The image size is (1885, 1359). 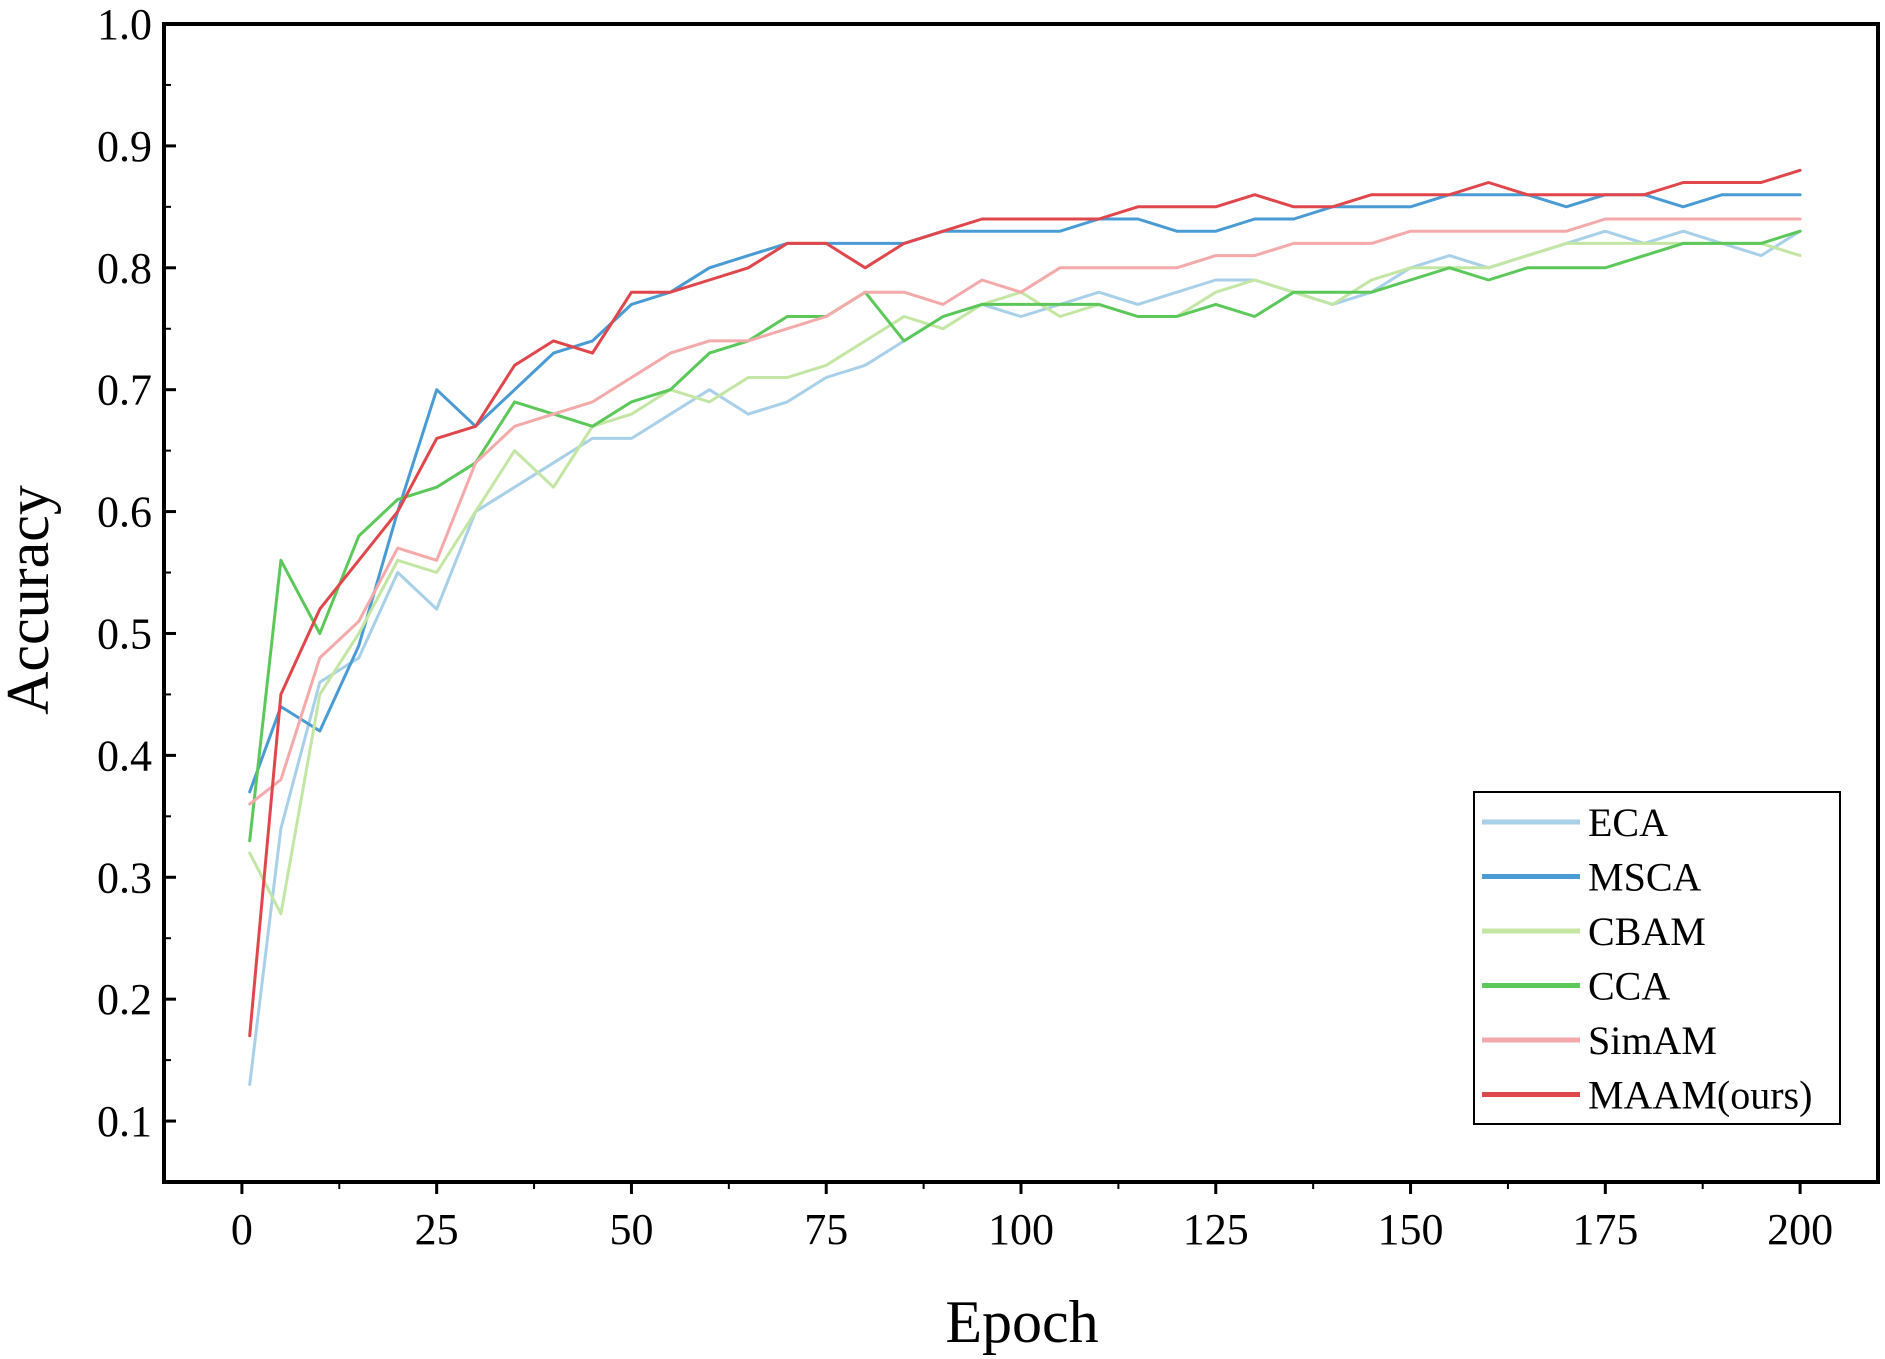 I want to click on x-tick-label: 125, so click(x=1216, y=1229).